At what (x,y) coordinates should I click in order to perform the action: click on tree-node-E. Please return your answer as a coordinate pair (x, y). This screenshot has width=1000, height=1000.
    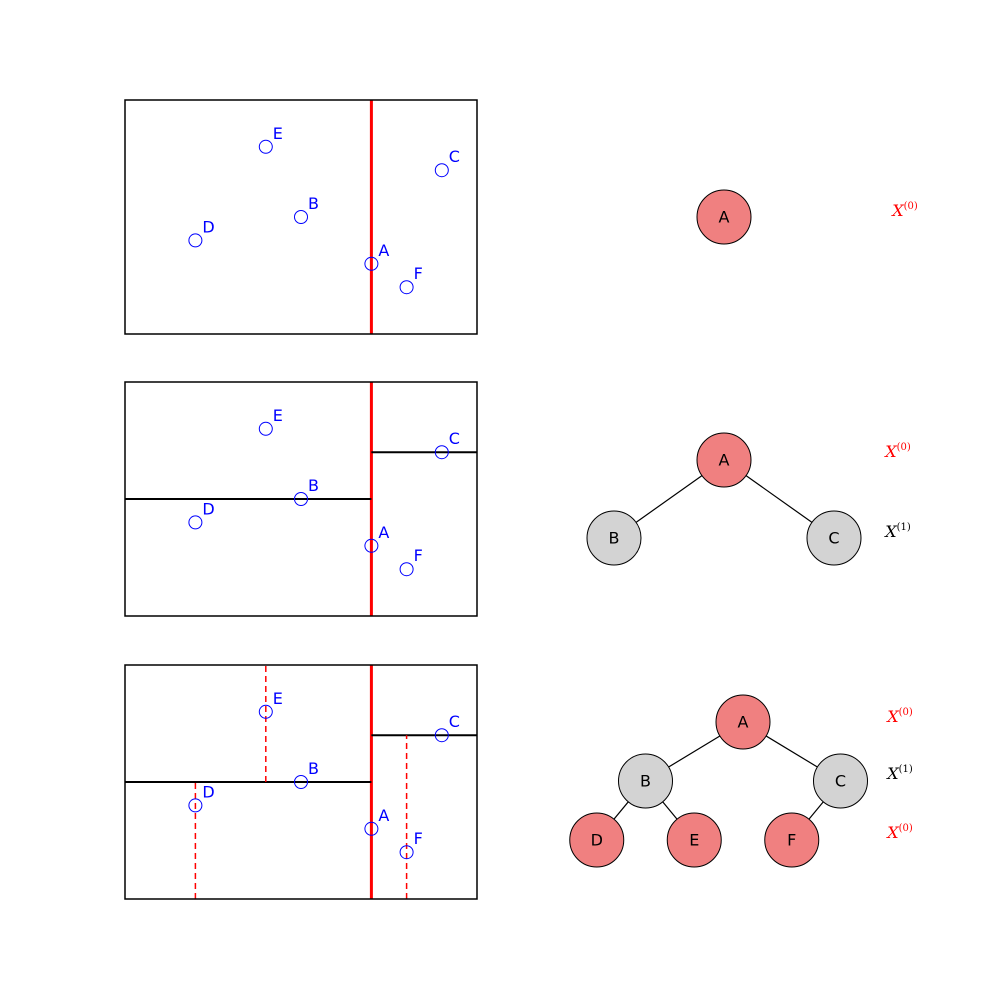
    Looking at the image, I should click on (694, 840).